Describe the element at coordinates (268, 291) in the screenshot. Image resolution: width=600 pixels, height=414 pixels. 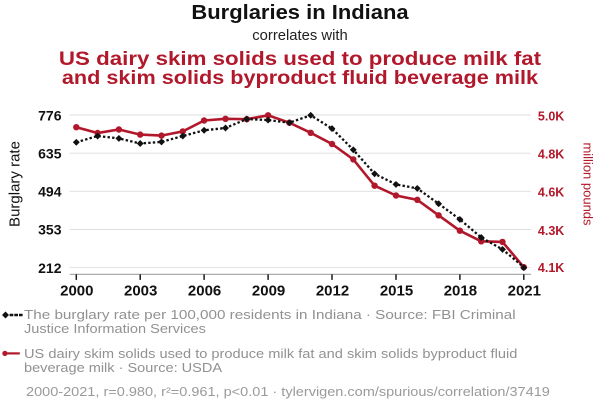
I see `svg-text: 2009` at that location.